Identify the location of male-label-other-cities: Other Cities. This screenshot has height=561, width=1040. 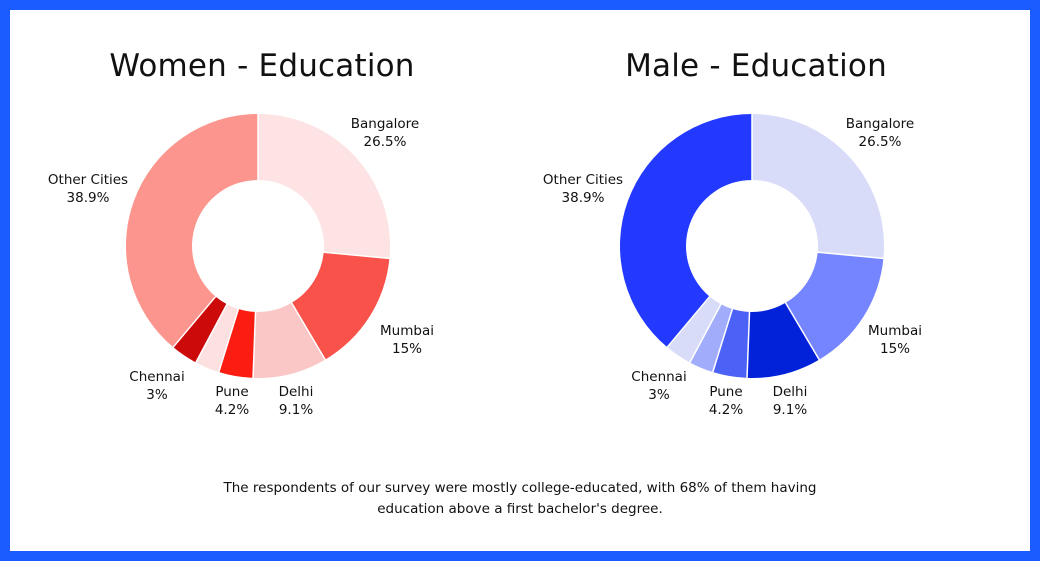
(583, 180).